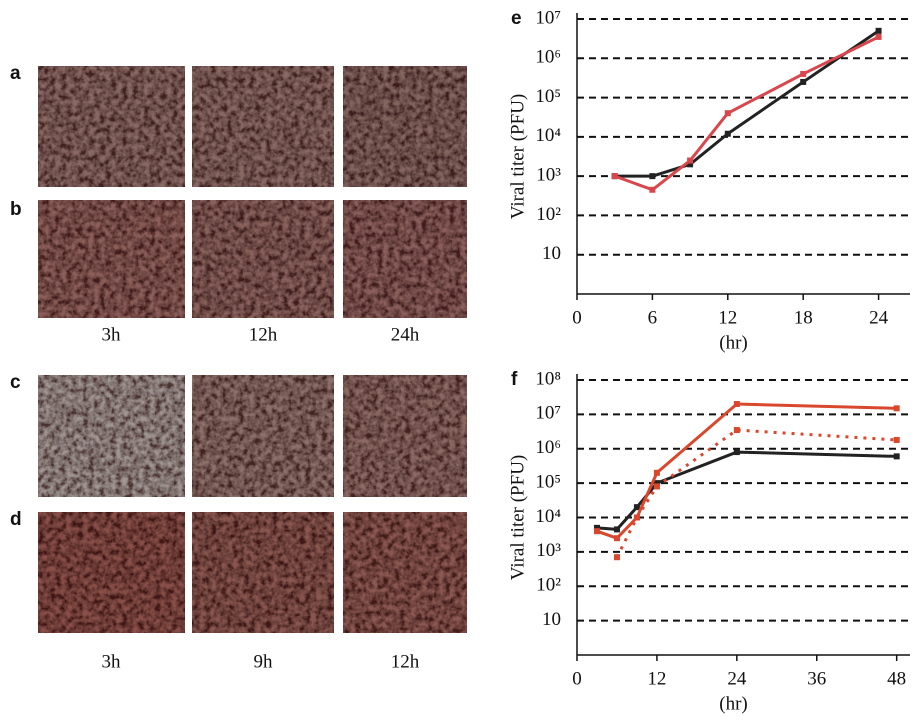 The height and width of the screenshot is (717, 917). Describe the element at coordinates (548, 378) in the screenshot. I see `y-tick-label: 10⁸` at that location.